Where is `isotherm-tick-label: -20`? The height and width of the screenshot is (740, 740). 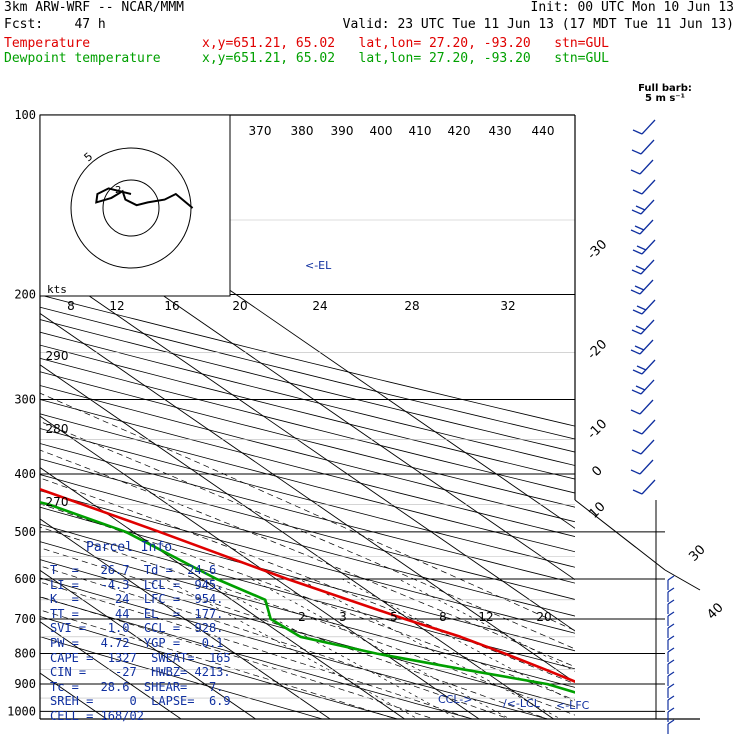 isotherm-tick-label: -20 is located at coordinates (598, 350).